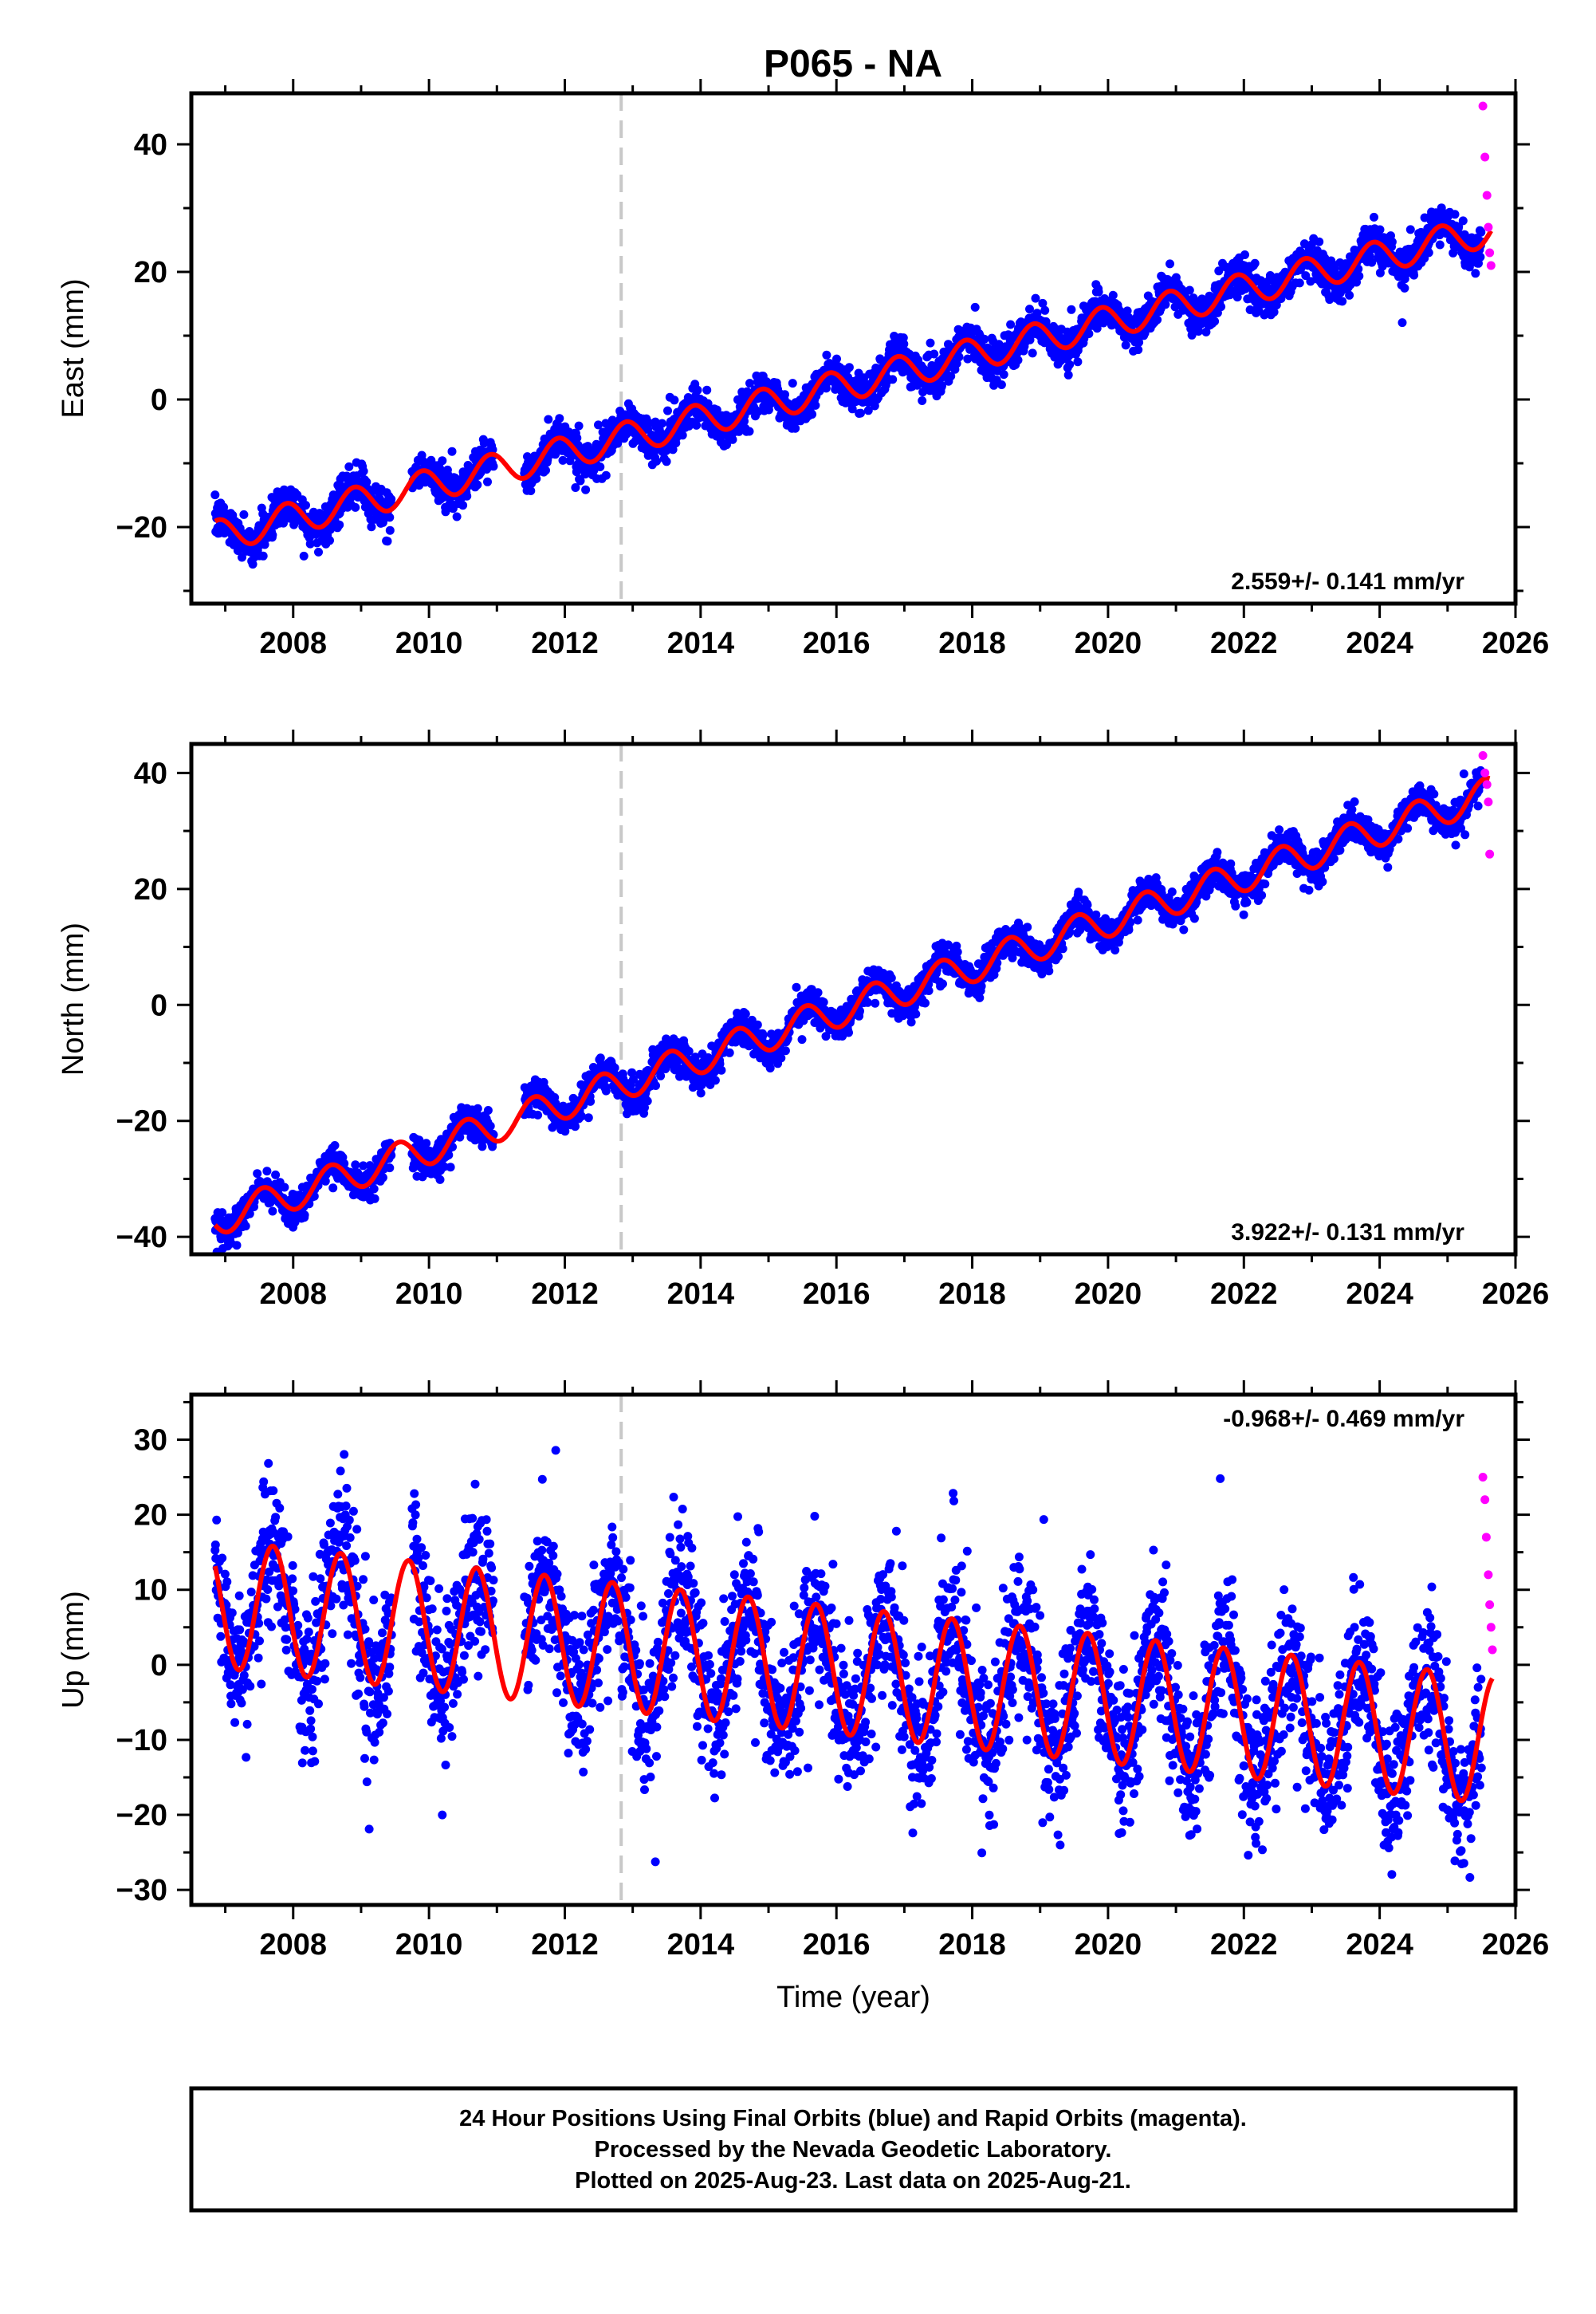 Image resolution: width=1596 pixels, height=2314 pixels. What do you see at coordinates (853, 64) in the screenshot?
I see `figure-title: P065 - NA` at bounding box center [853, 64].